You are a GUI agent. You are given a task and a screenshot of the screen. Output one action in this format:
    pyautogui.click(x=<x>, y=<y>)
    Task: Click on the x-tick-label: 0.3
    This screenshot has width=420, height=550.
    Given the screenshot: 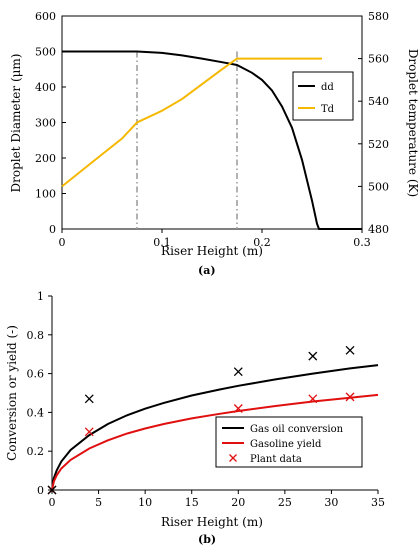 What is the action you would take?
    pyautogui.click(x=362, y=242)
    